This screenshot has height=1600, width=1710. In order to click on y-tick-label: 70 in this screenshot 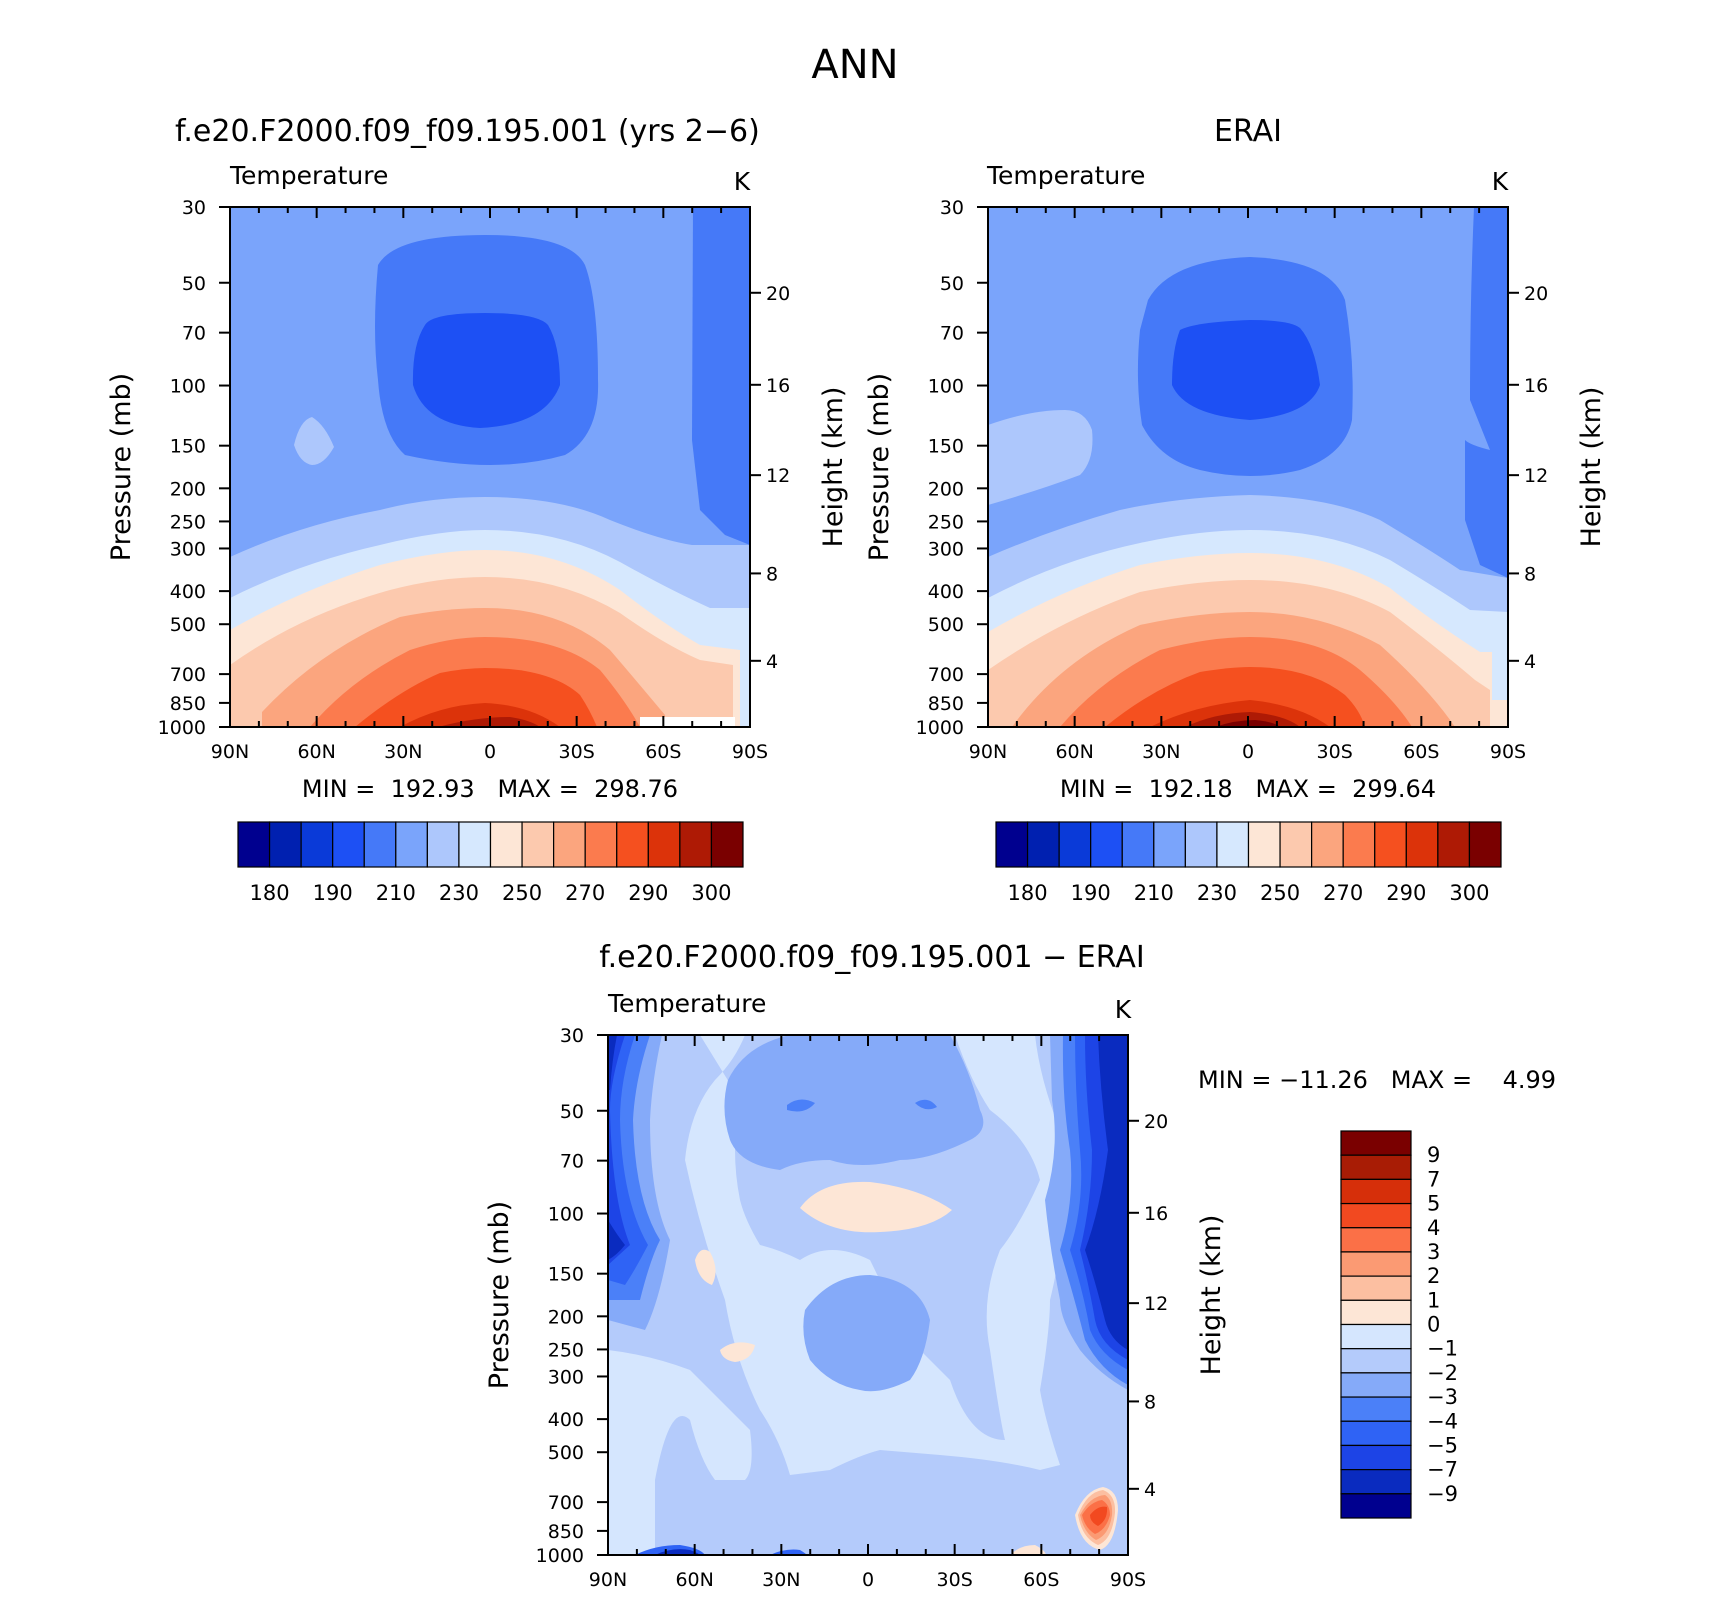, I will do `click(572, 1162)`.